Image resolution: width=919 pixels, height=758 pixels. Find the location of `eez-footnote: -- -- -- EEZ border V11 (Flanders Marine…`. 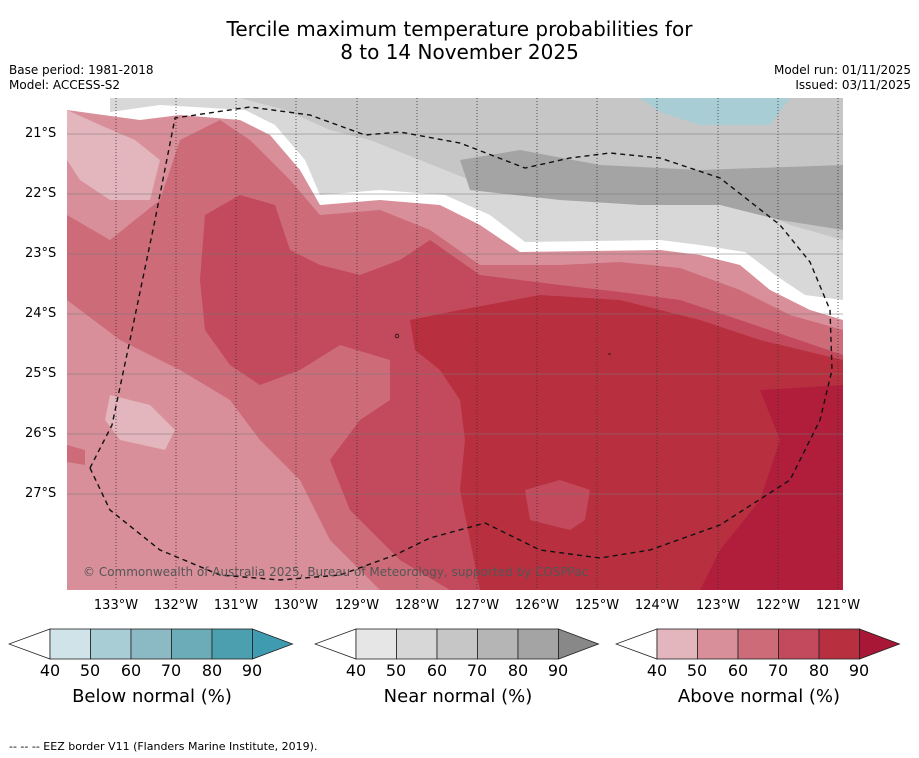

eez-footnote: -- -- -- EEZ border V11 (Flanders Marine… is located at coordinates (163, 746).